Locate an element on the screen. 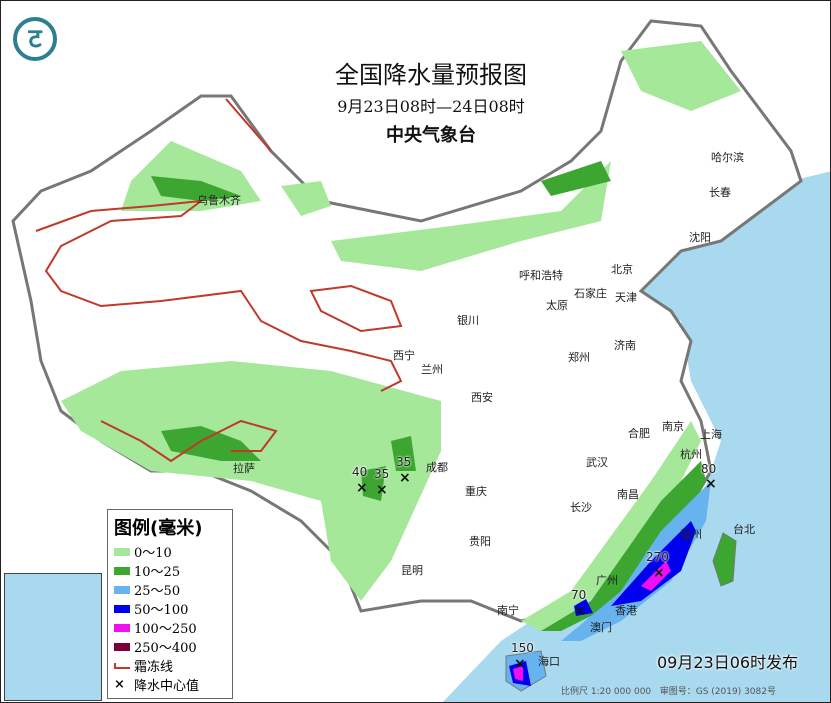  city-label: 南京 is located at coordinates (673, 426).